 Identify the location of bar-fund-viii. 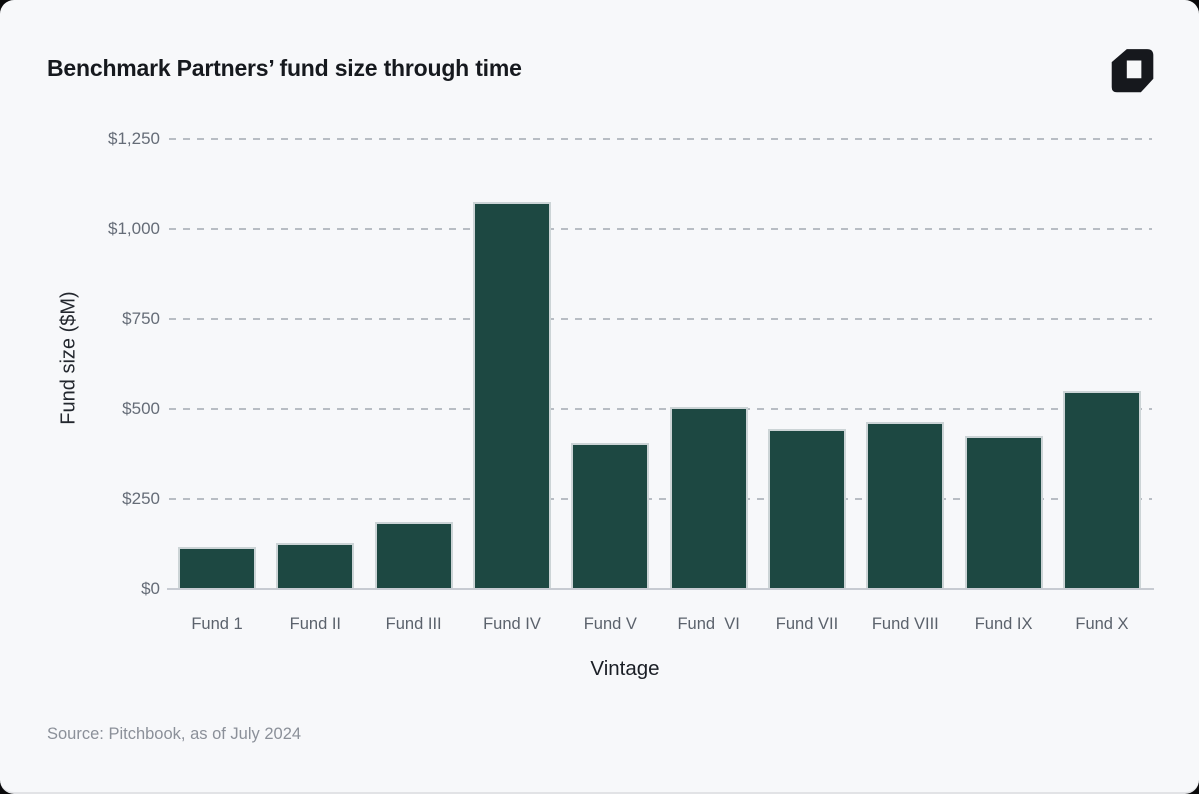
(905, 505).